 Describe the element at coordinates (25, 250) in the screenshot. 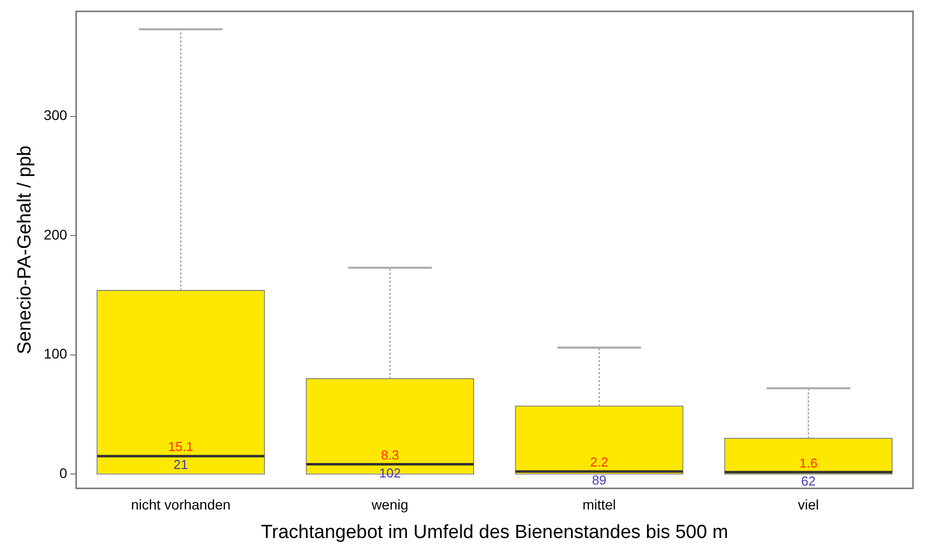

I see `y-axis-title: Senecio-PA-Gehalt / ppb` at that location.